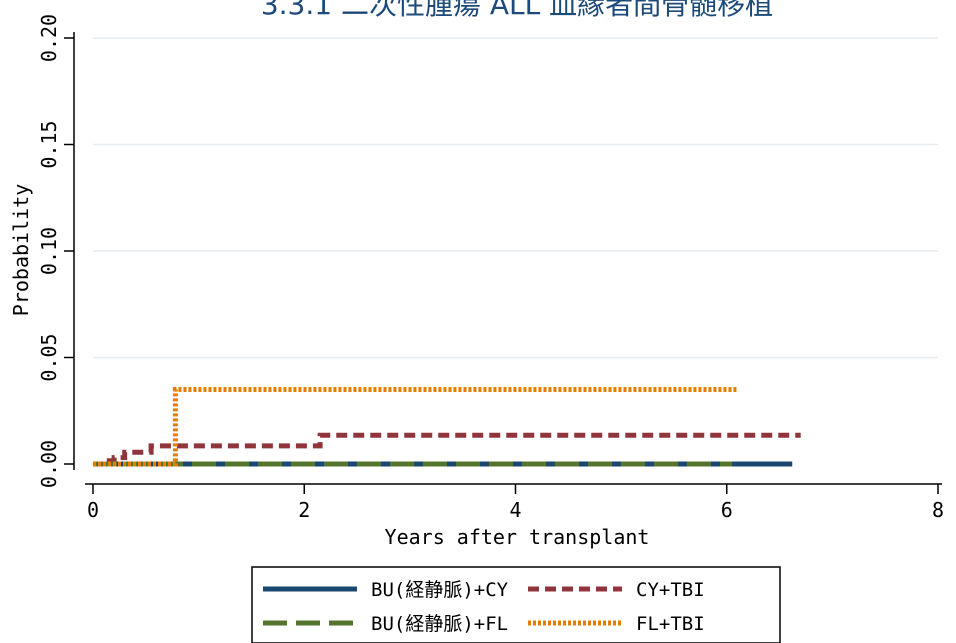 The height and width of the screenshot is (643, 956). What do you see at coordinates (440, 590) in the screenshot?
I see `legend-label: BU(経静脈)+CY` at bounding box center [440, 590].